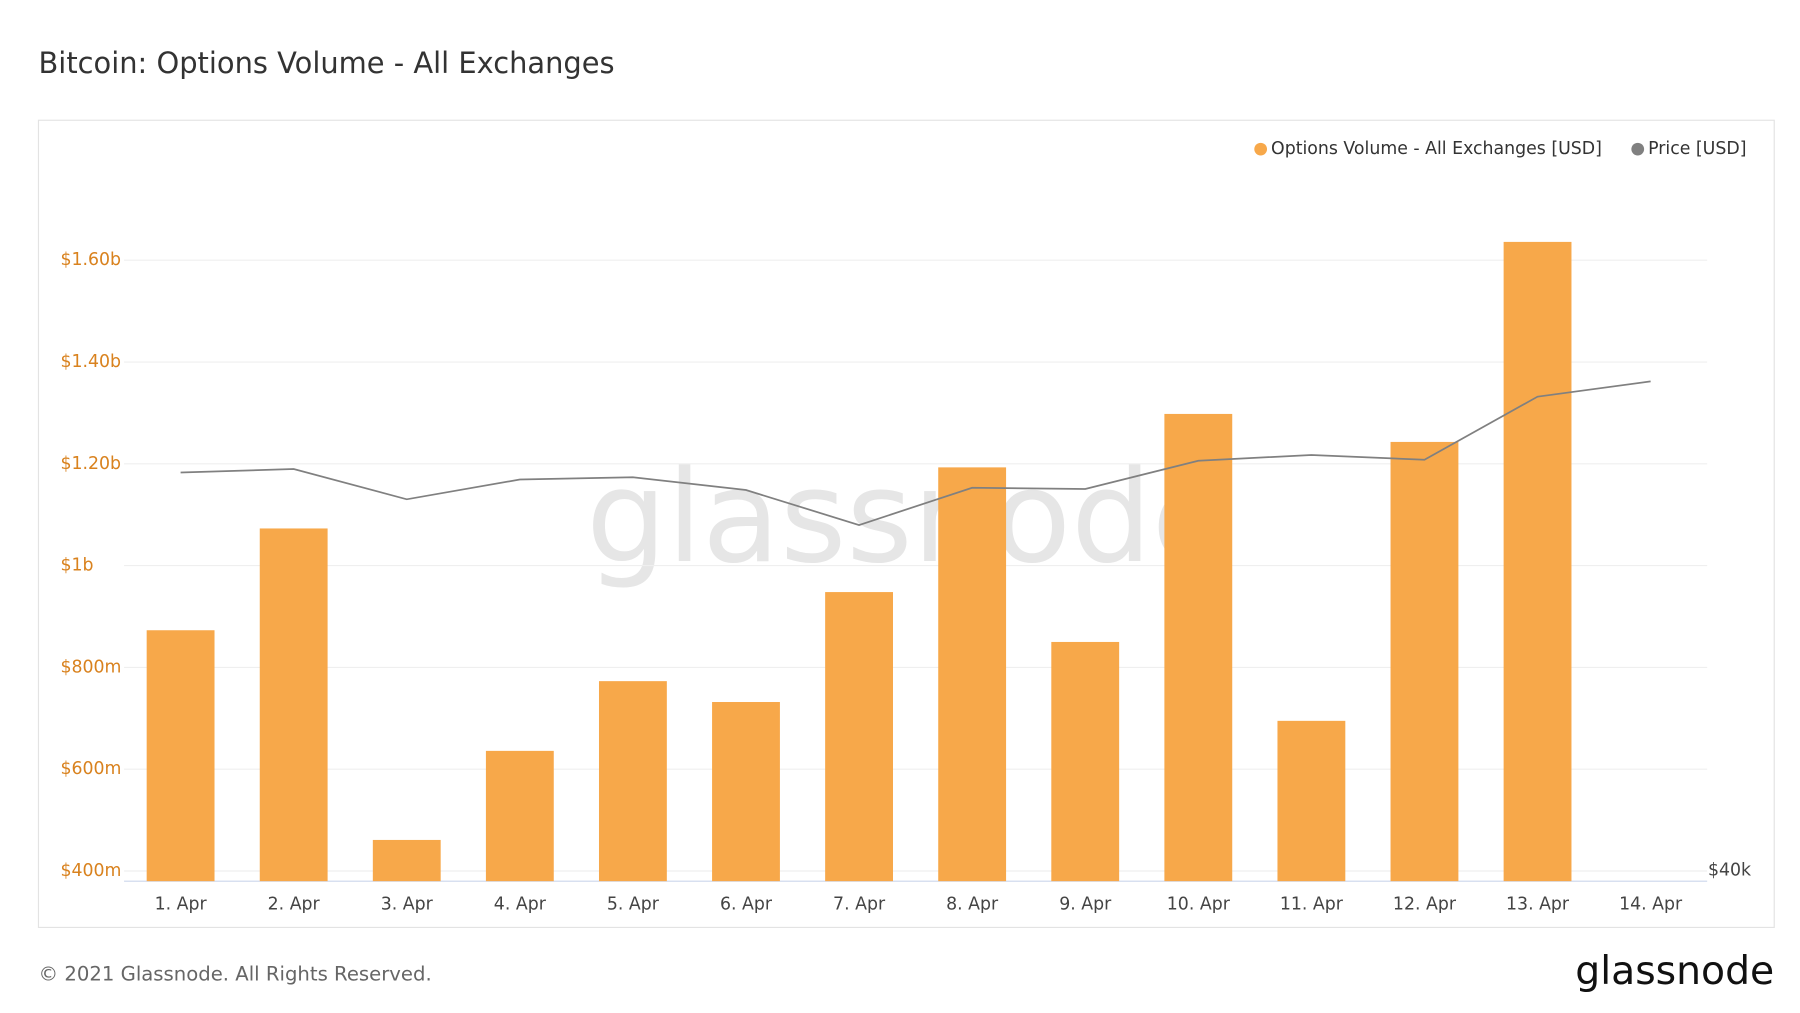 The width and height of the screenshot is (1800, 1013). What do you see at coordinates (234, 973) in the screenshot?
I see `footer: © 2021 Glassnode. All Rights Reserved.` at bounding box center [234, 973].